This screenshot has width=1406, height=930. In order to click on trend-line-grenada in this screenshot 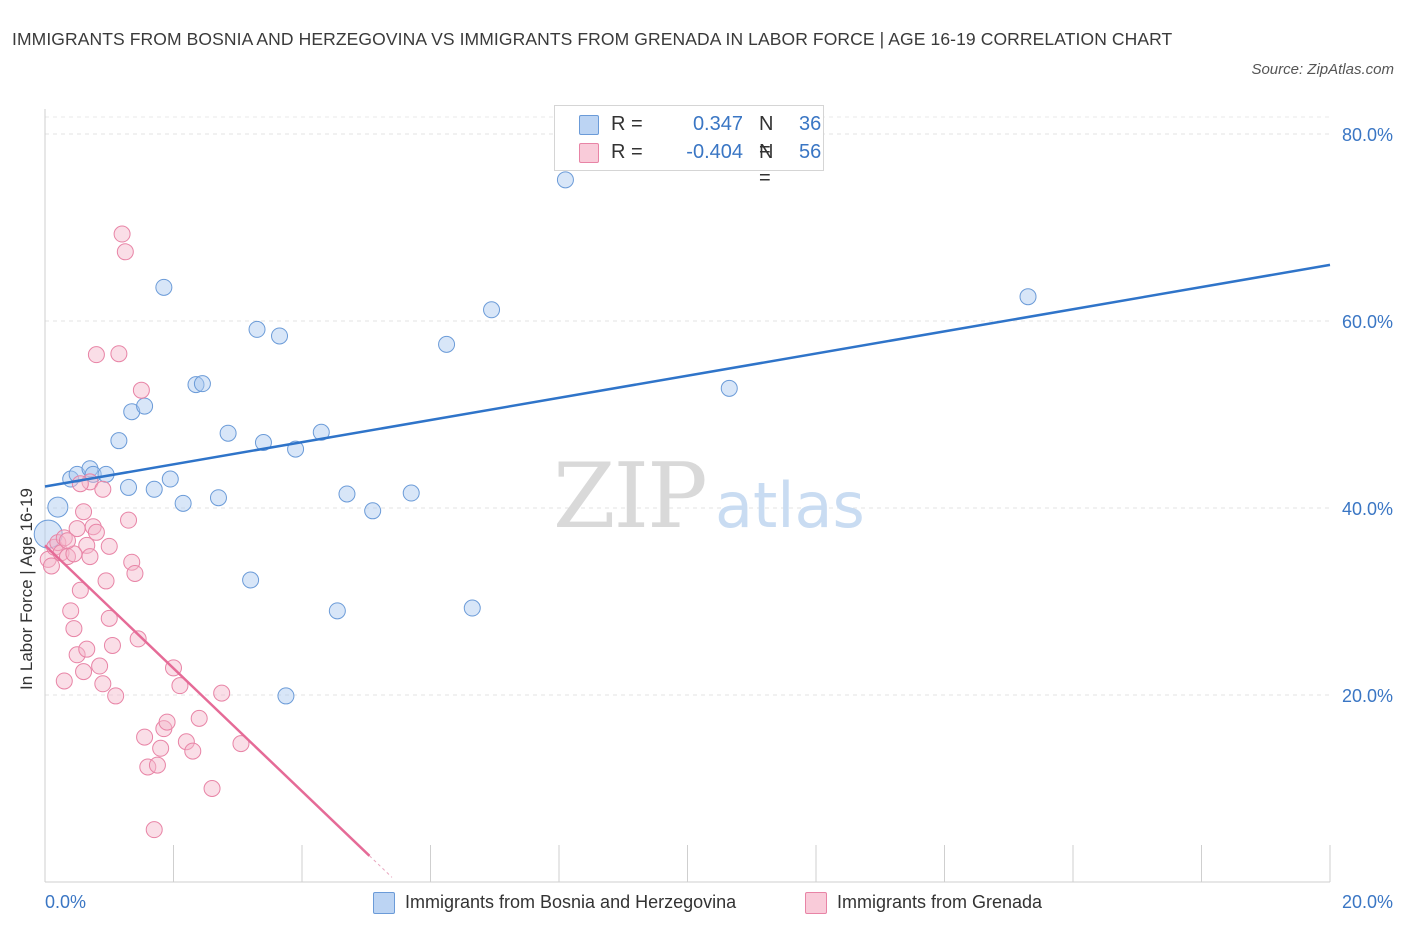, I will do `click(207, 700)`.